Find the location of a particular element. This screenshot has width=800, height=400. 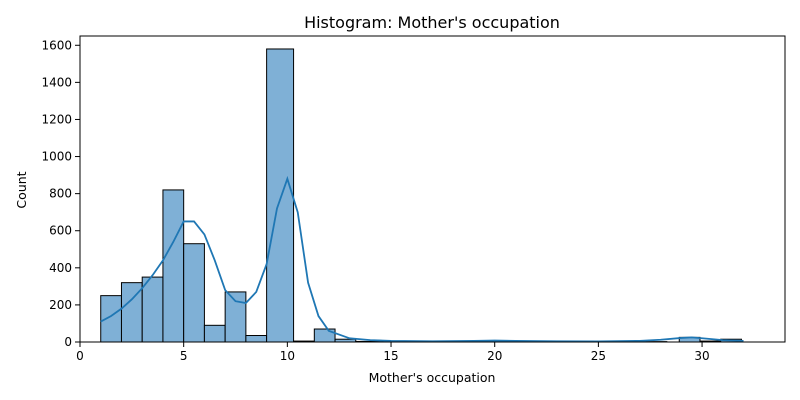

y-axis-ticks: 0 200 400 600 800 1000 1200 1400 1600 is located at coordinates (60, 193).